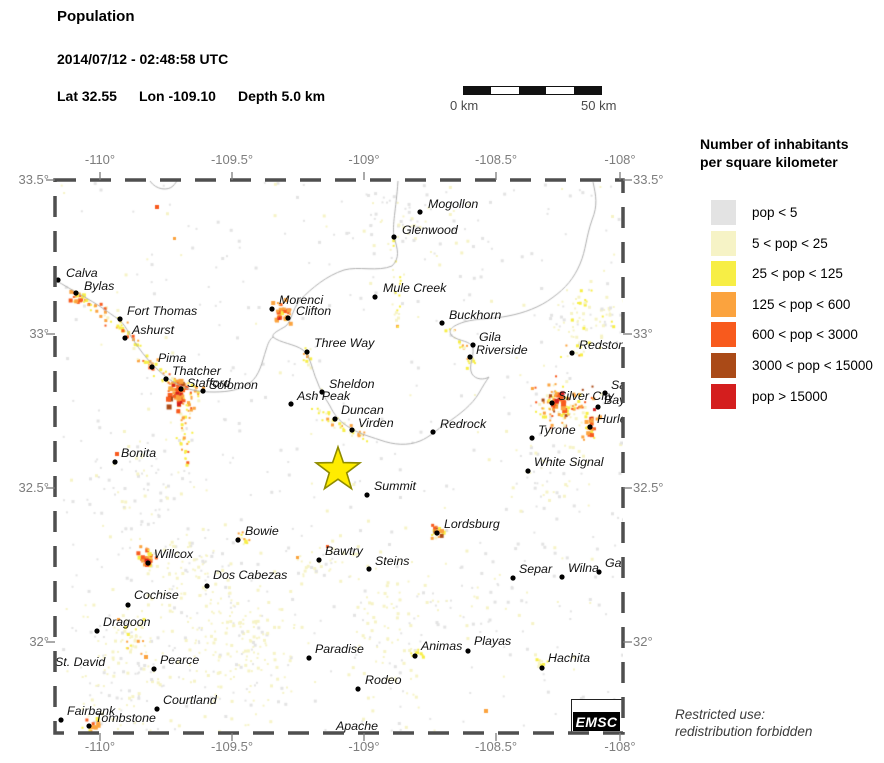 This screenshot has width=884, height=763. I want to click on legend-item: 125 < pop < 600, so click(780, 304).